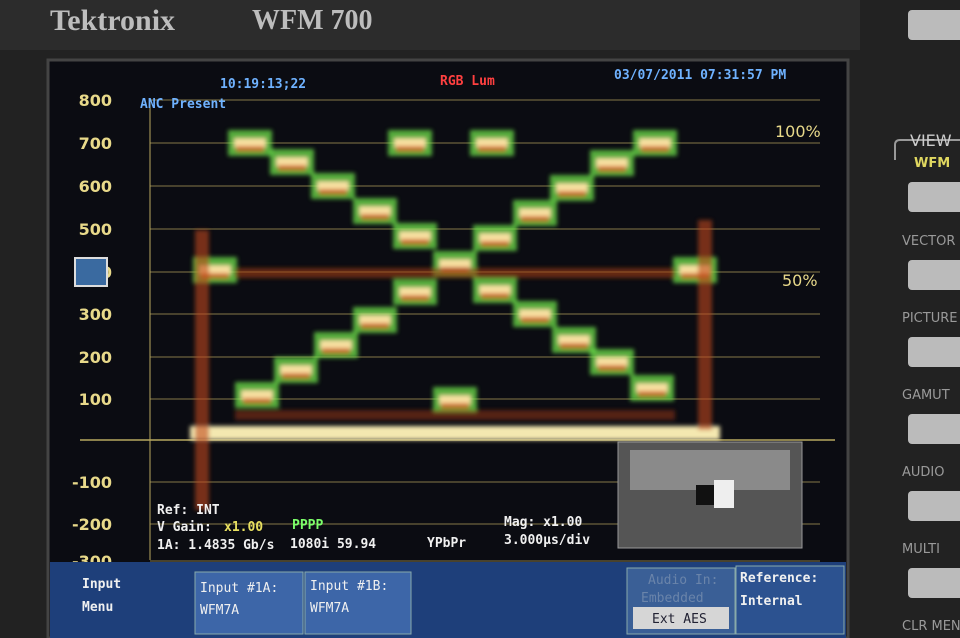 Image resolution: width=960 pixels, height=638 pixels. I want to click on percent-label: 100%, so click(798, 131).